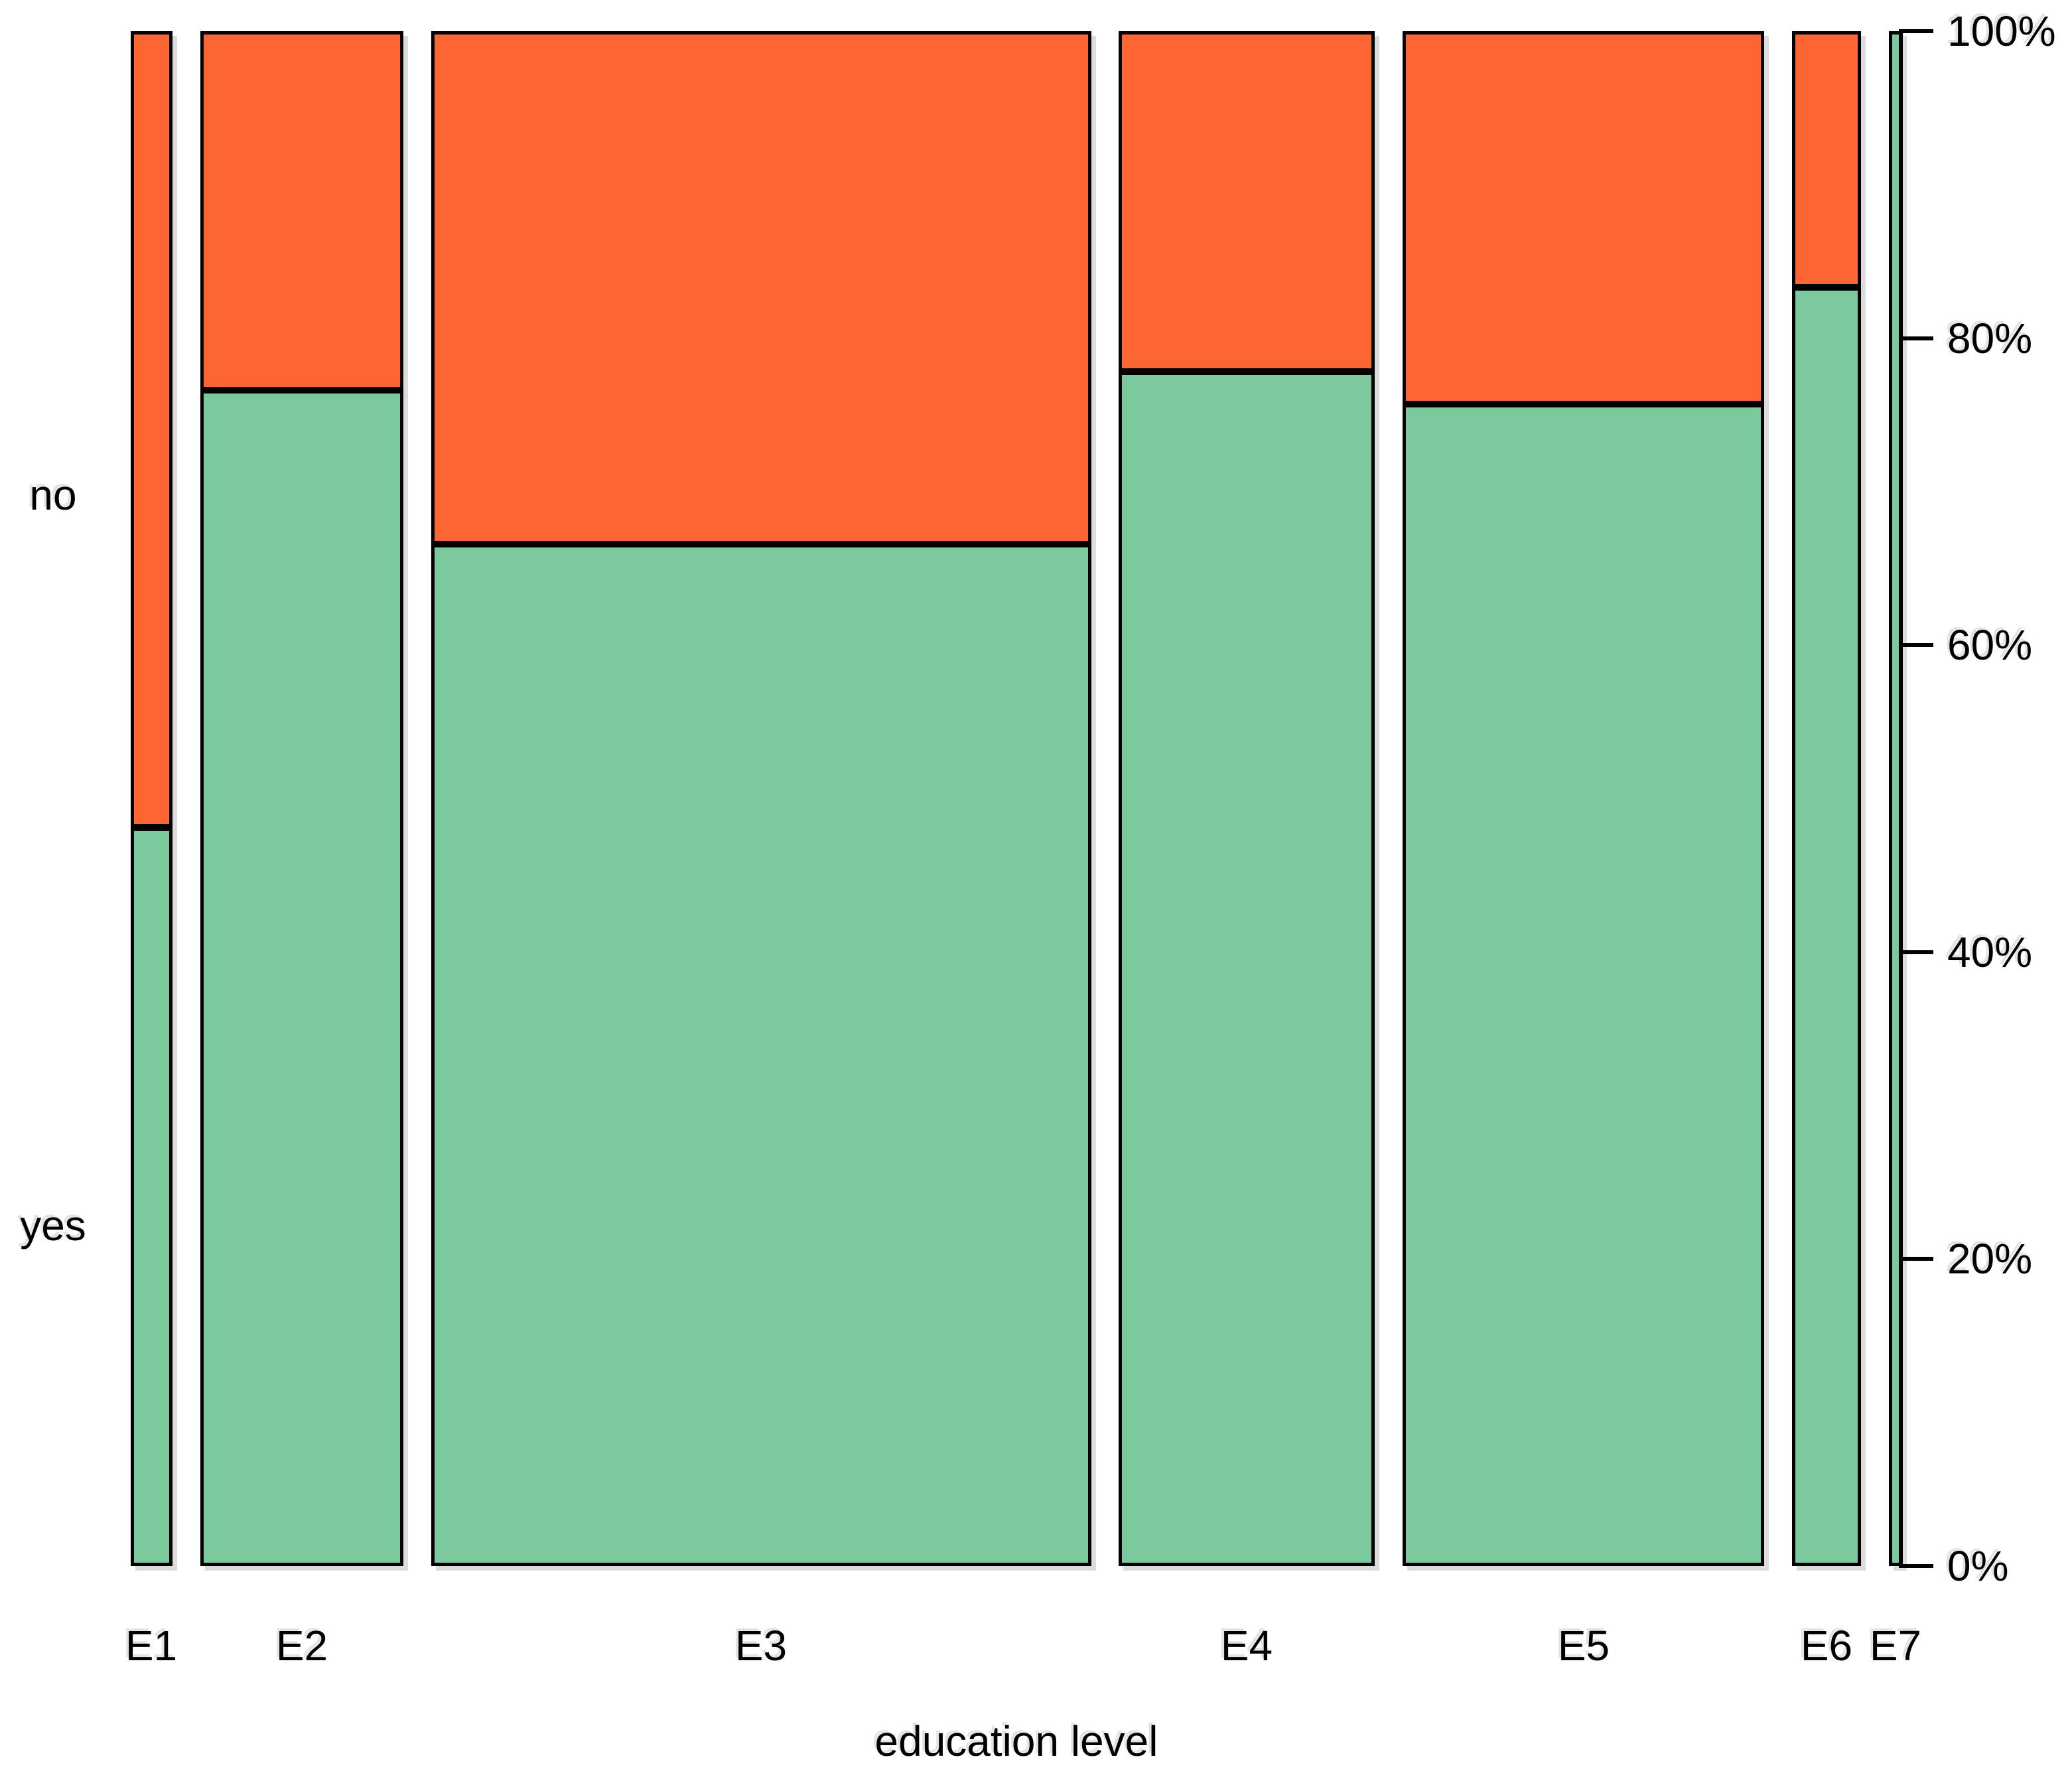 Image resolution: width=2072 pixels, height=1785 pixels. Describe the element at coordinates (1918, 1566) in the screenshot. I see `tick-mark-0pct` at that location.